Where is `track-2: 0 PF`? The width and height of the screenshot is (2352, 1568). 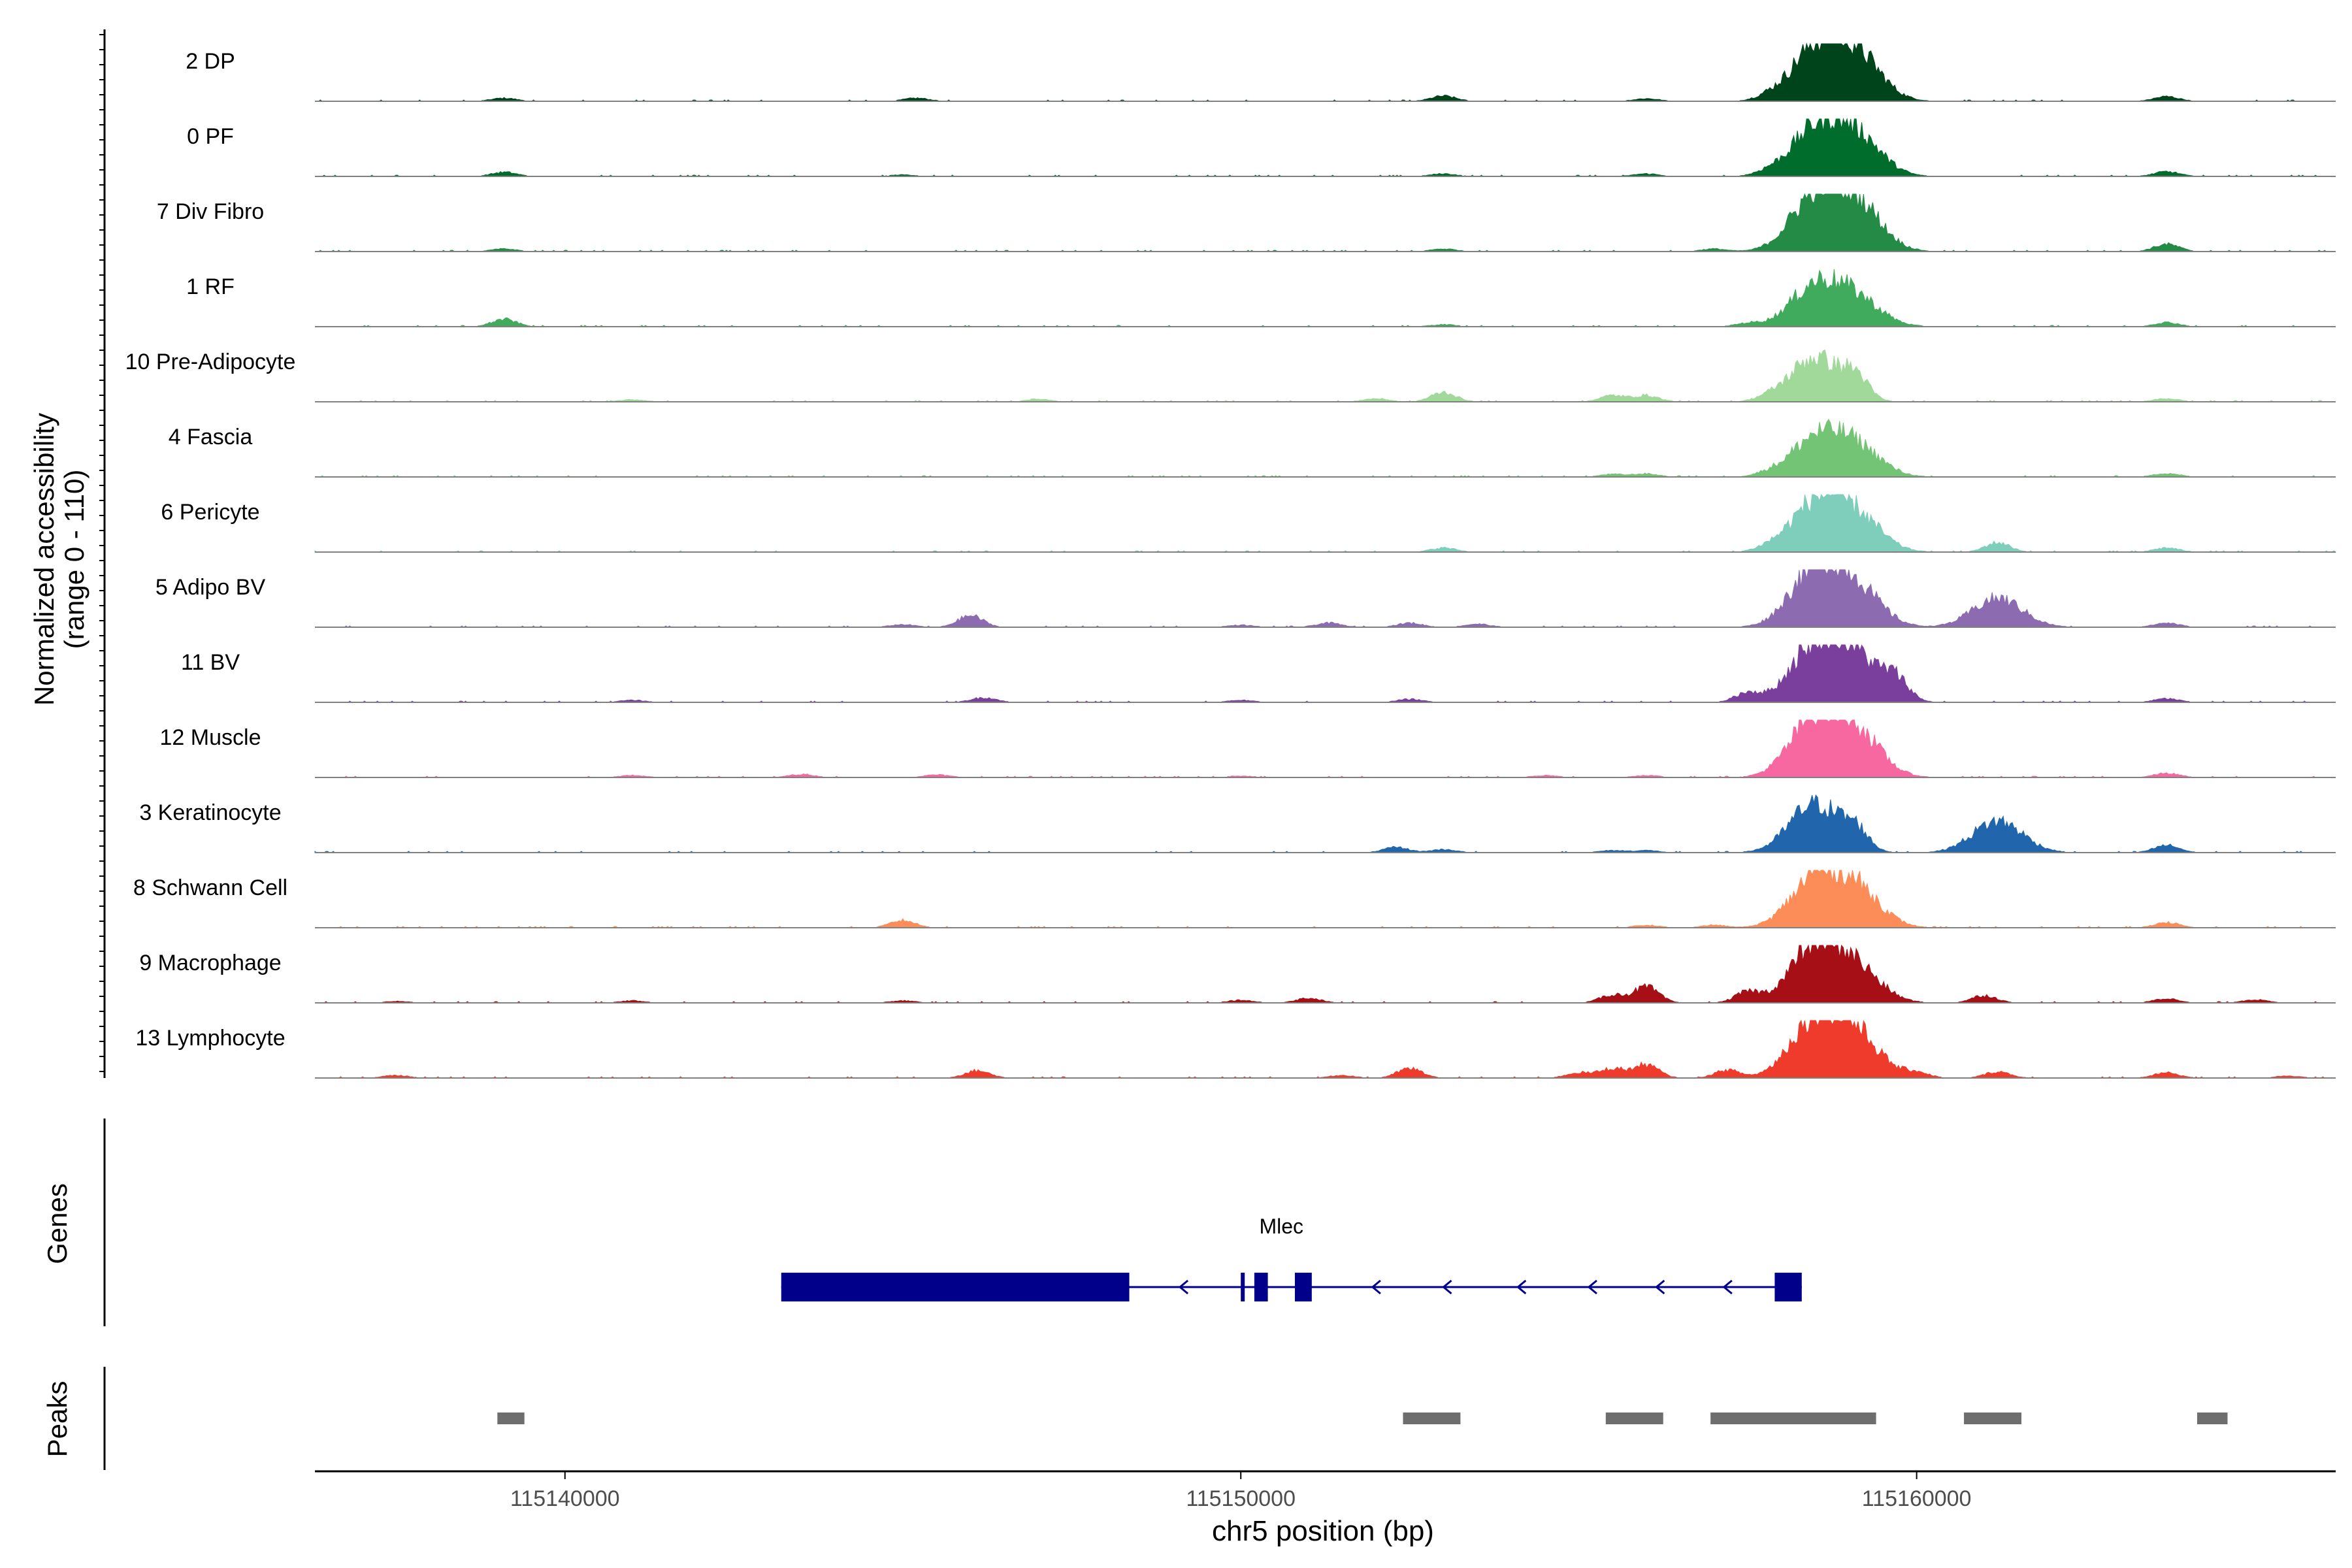 track-2: 0 PF is located at coordinates (1261, 147).